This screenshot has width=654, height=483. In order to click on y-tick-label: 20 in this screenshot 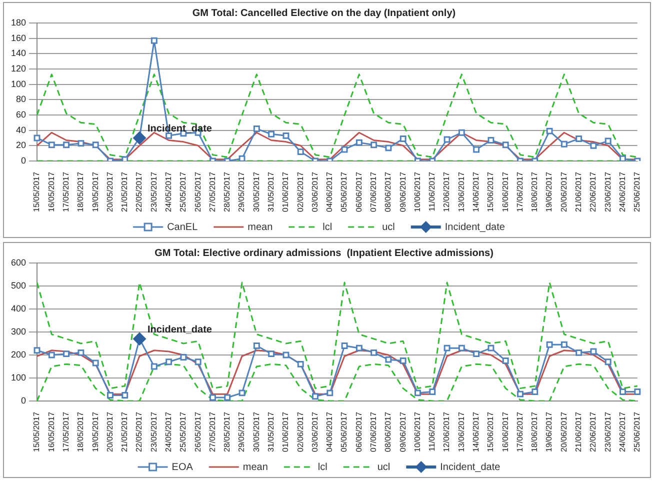, I will do `click(21, 145)`.